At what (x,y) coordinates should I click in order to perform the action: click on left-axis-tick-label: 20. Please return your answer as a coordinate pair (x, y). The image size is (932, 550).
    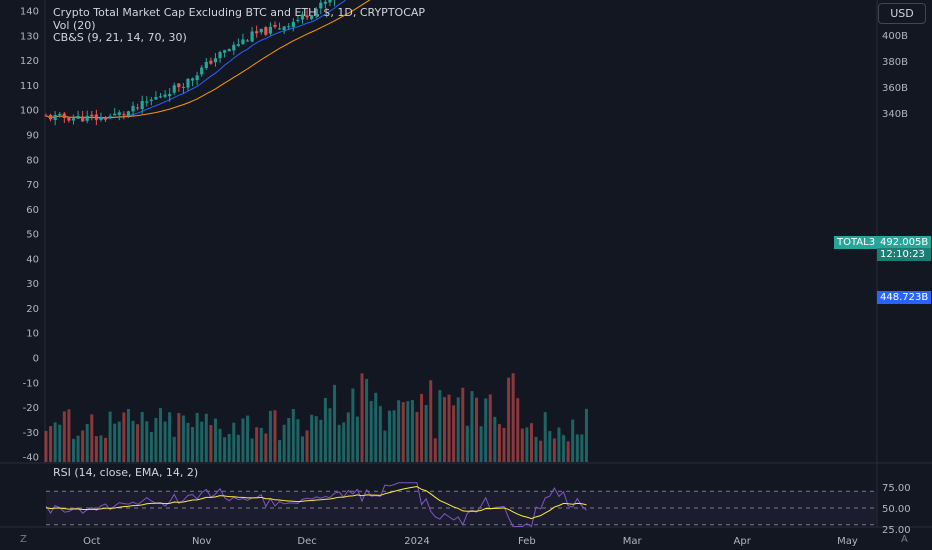
    Looking at the image, I should click on (32, 309).